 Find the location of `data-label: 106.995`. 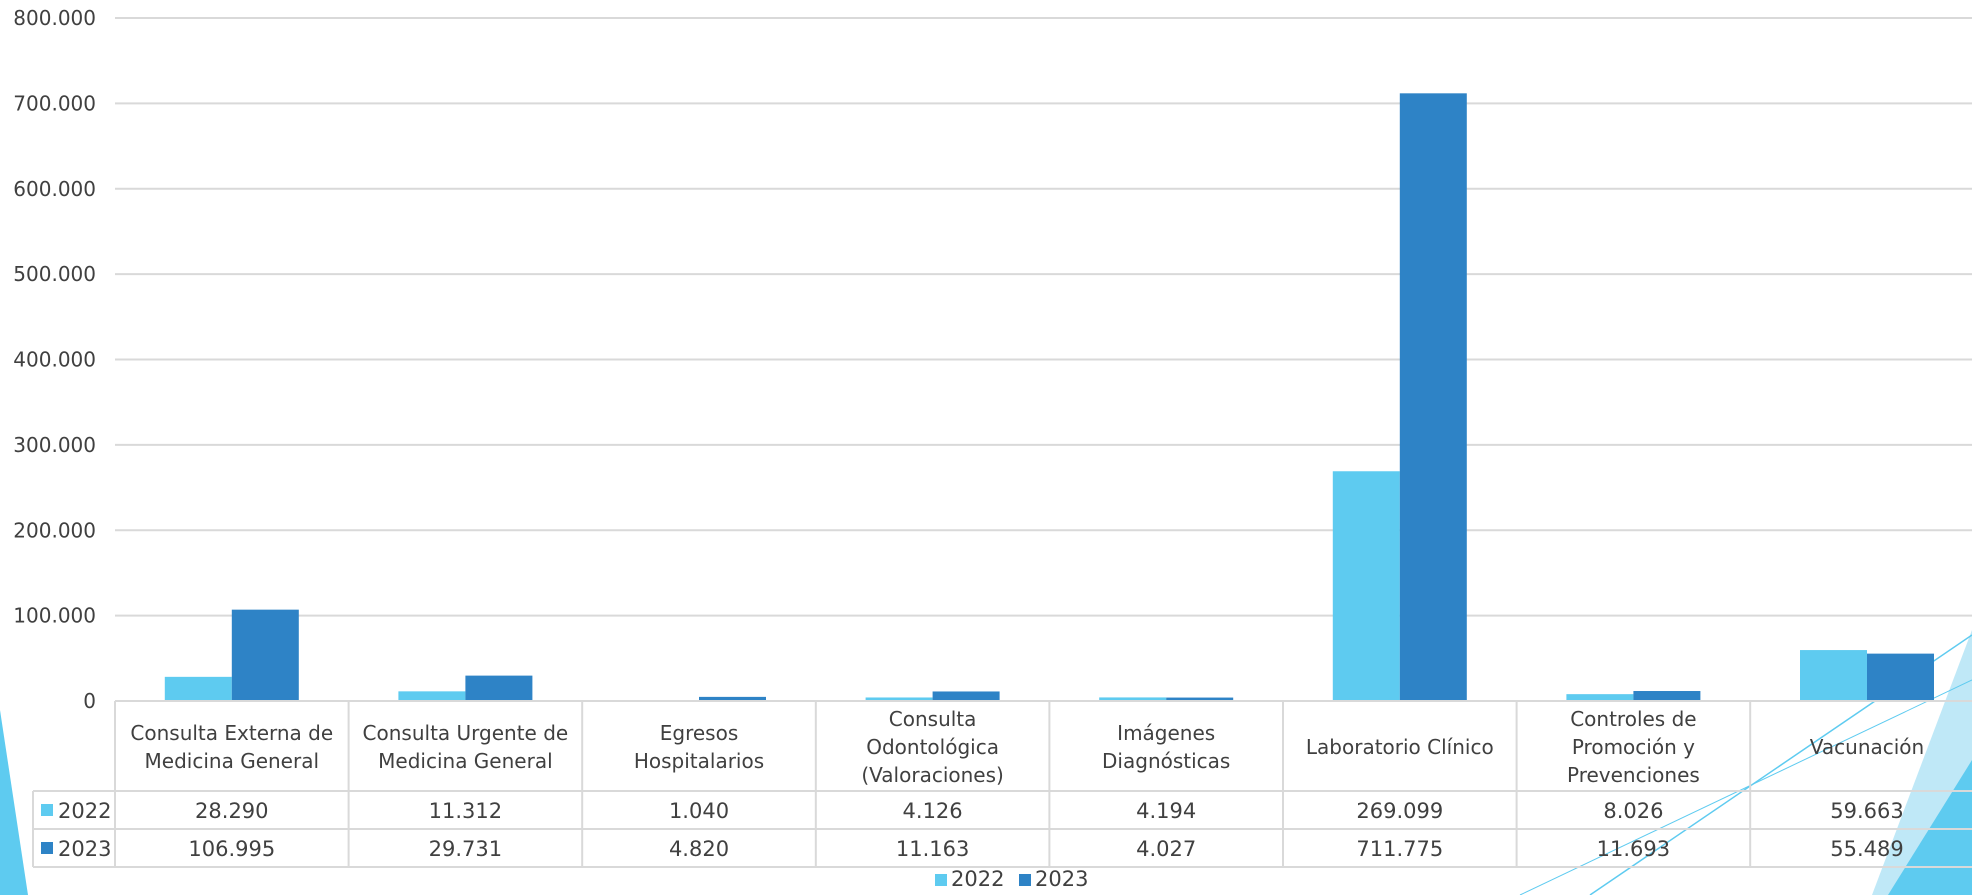

data-label: 106.995 is located at coordinates (231, 849).